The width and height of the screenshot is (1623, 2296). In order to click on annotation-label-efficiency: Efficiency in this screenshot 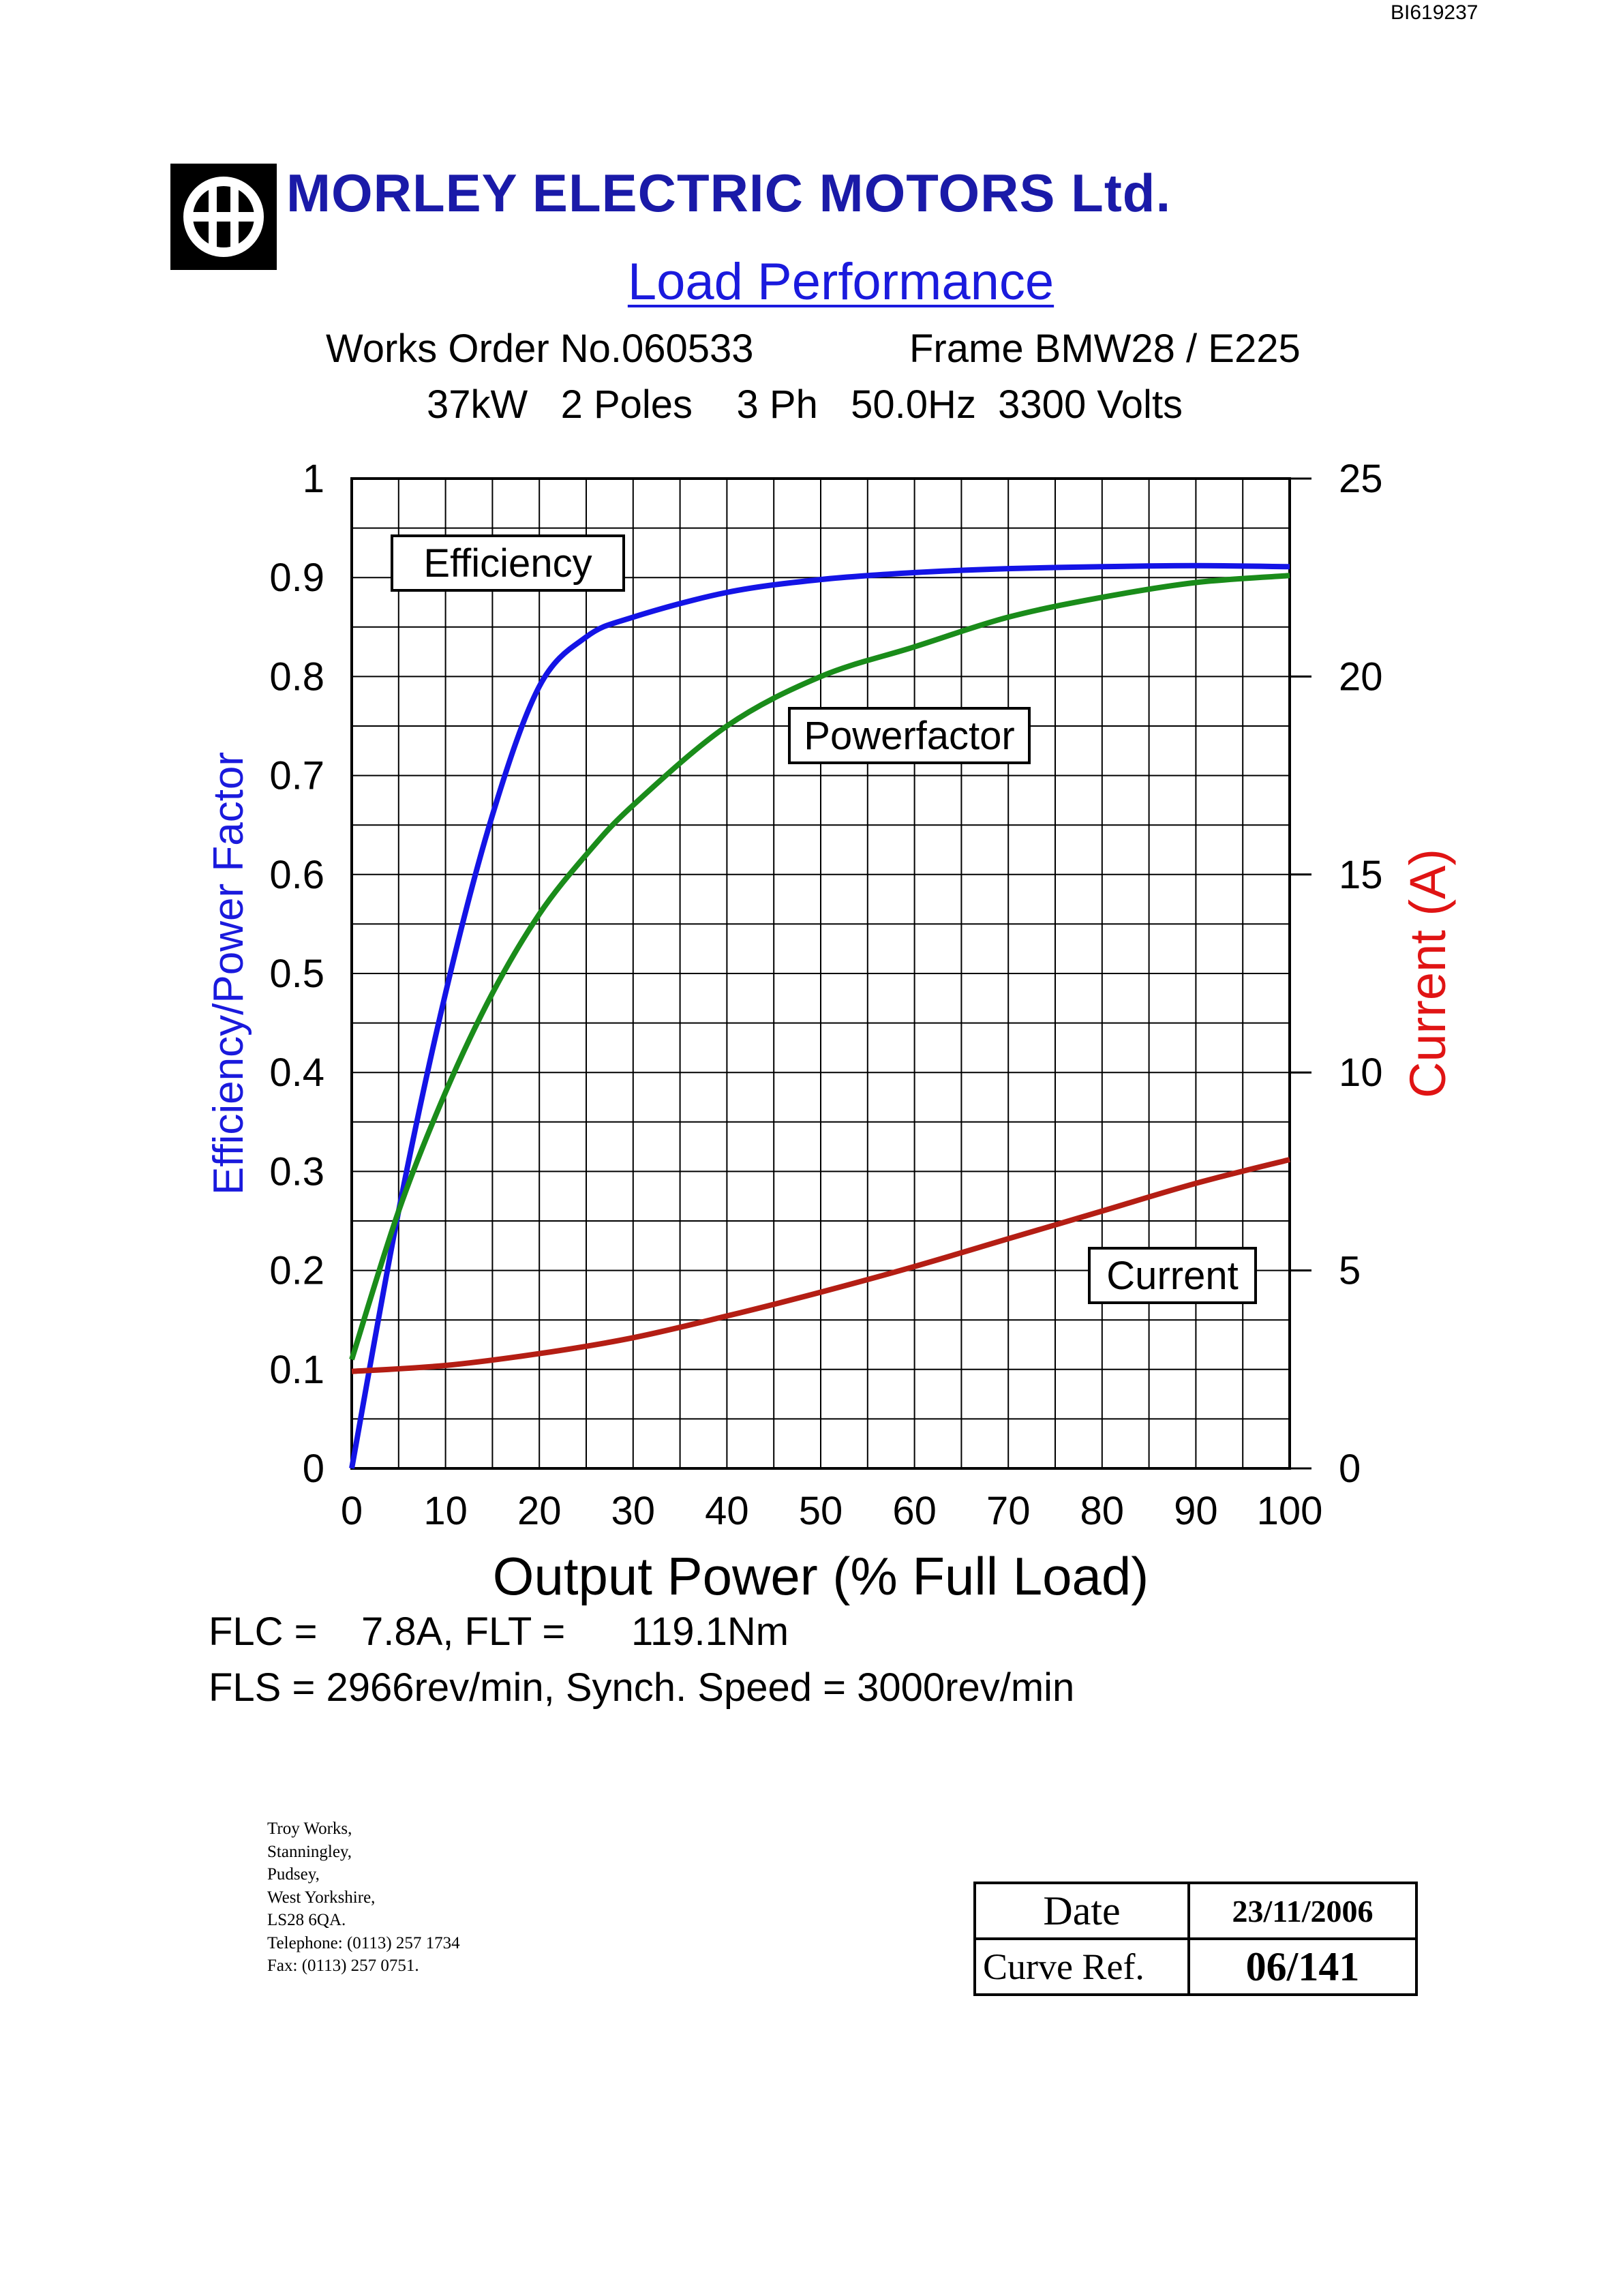, I will do `click(507, 563)`.